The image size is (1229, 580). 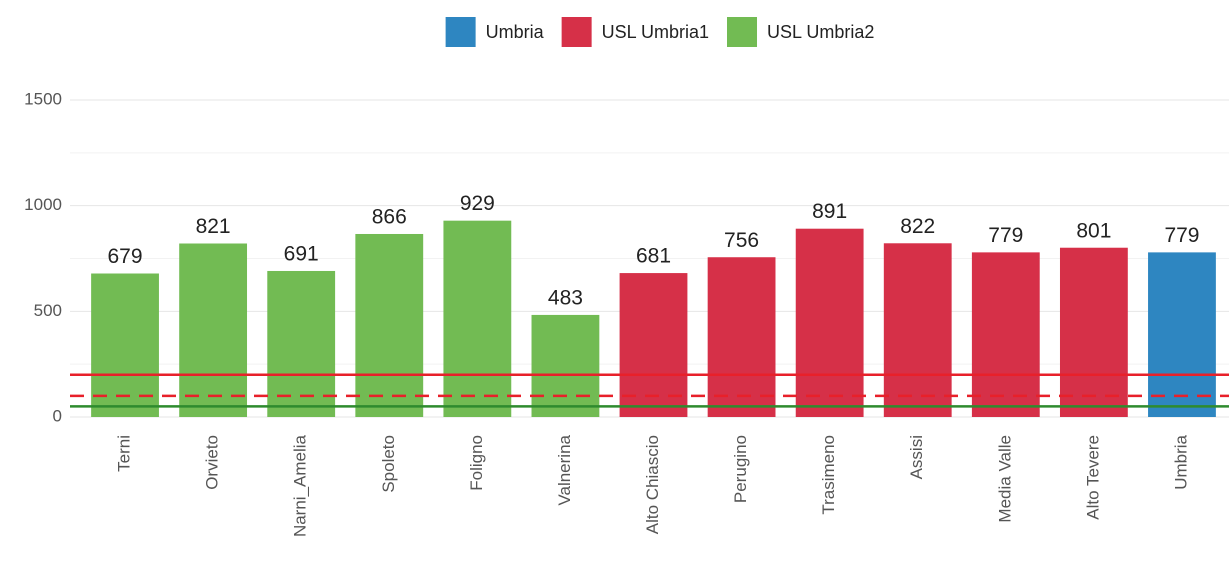 What do you see at coordinates (43, 98) in the screenshot?
I see `y-tick-label: 1500` at bounding box center [43, 98].